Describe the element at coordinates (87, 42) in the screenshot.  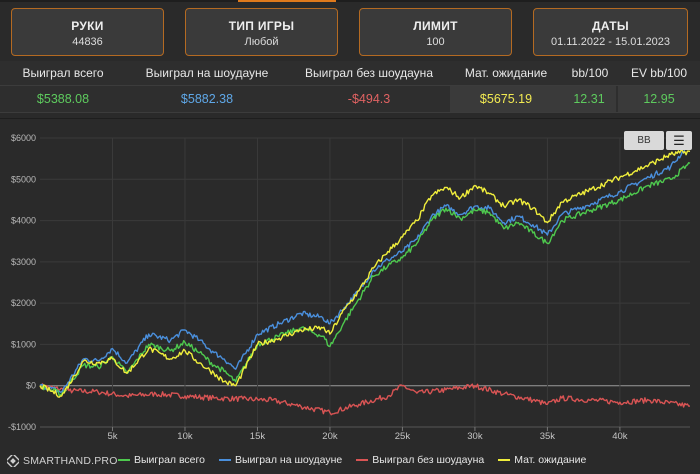
I see `filter-hands-value: 44836` at that location.